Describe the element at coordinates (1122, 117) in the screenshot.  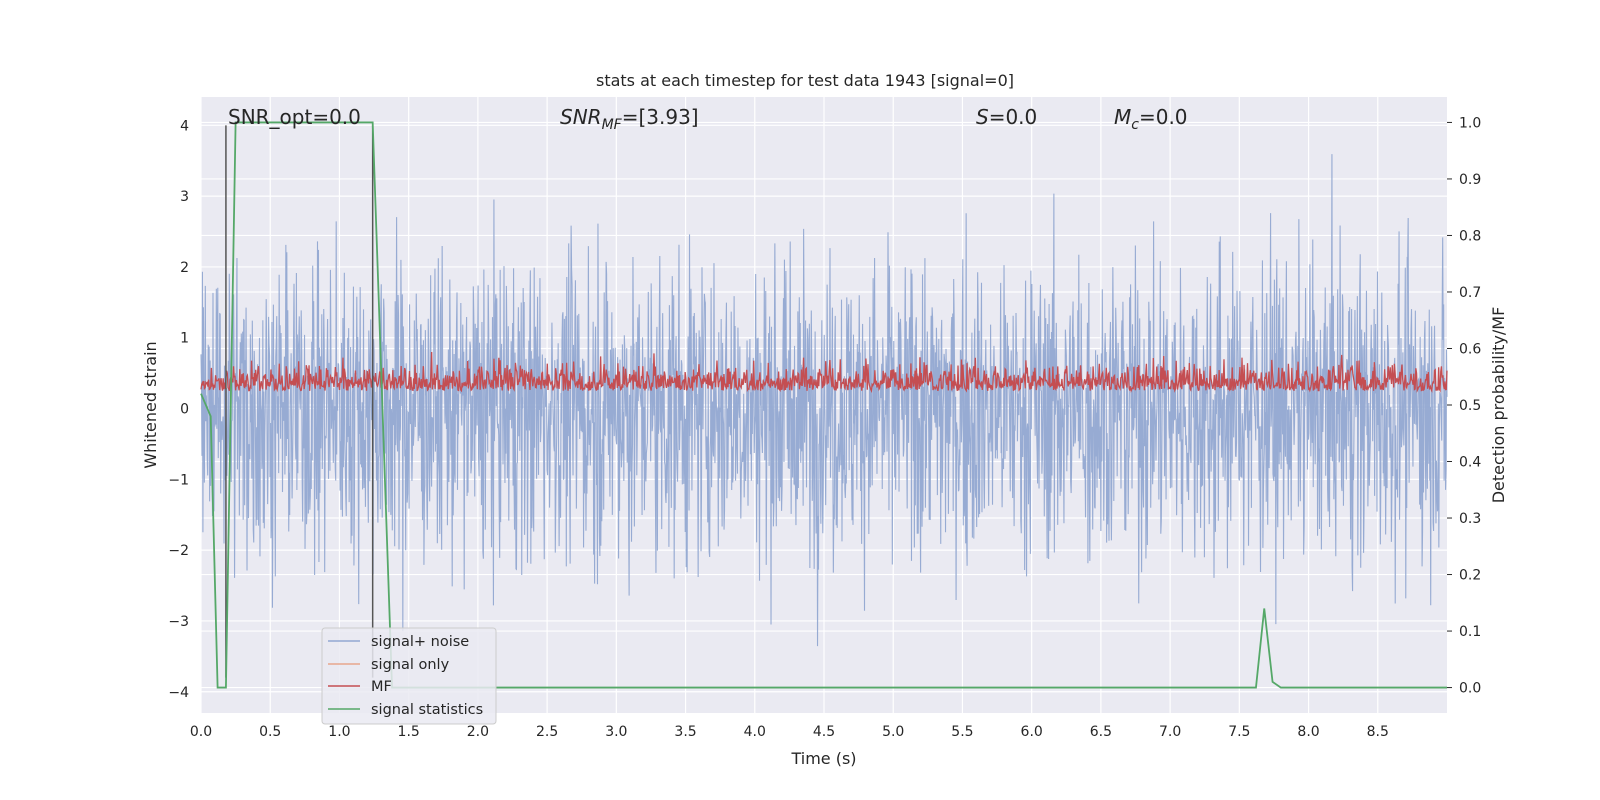
I see `annotation-mc-main: M` at that location.